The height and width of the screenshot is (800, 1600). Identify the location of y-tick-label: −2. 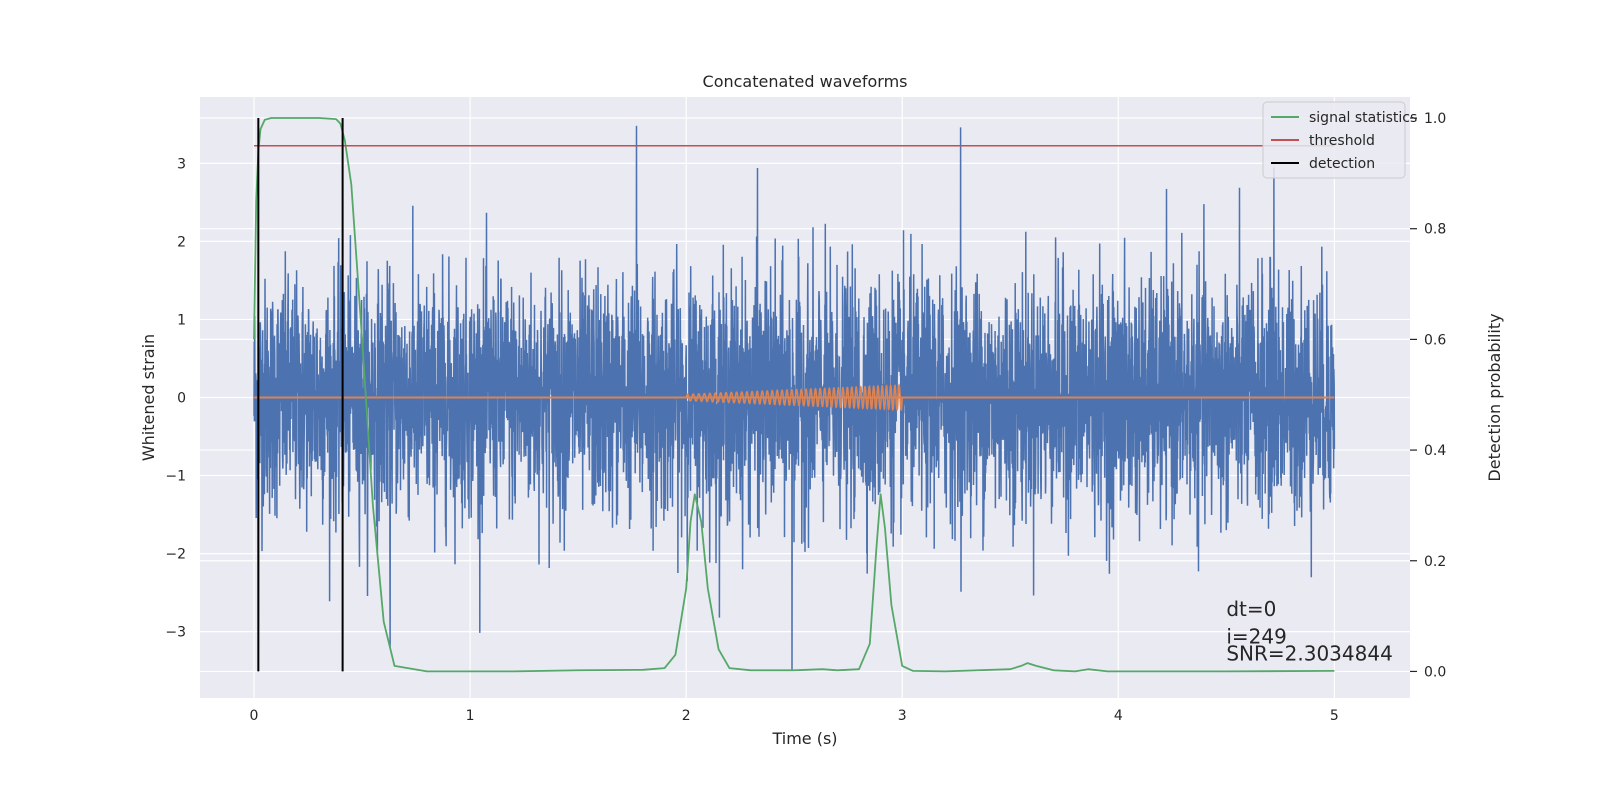
(175, 555).